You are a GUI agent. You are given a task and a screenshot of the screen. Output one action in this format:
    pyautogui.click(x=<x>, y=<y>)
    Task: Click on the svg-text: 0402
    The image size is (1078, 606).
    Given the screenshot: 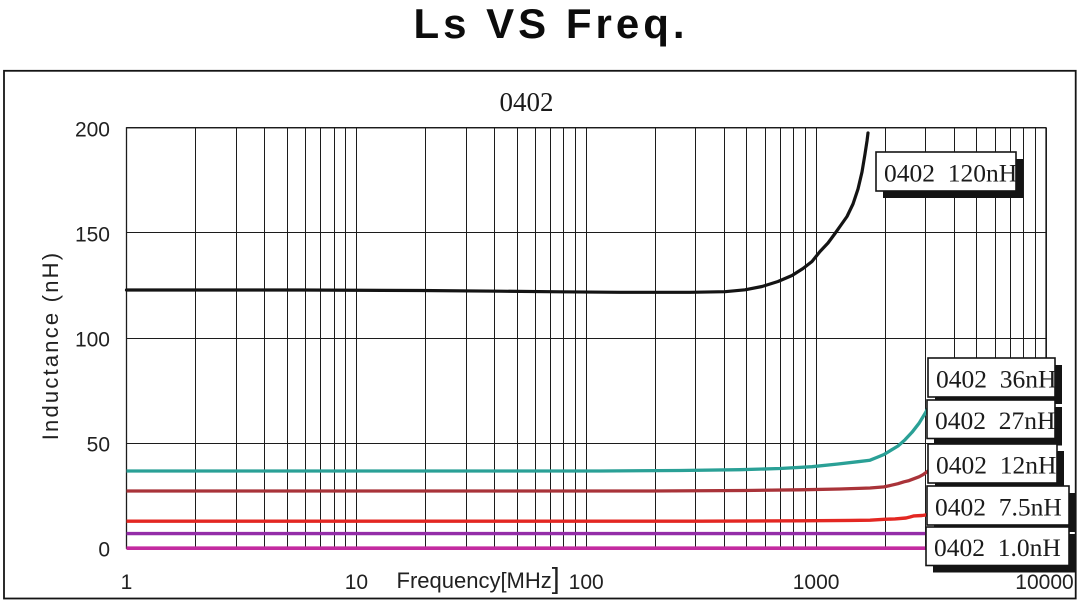 What is the action you would take?
    pyautogui.click(x=527, y=102)
    